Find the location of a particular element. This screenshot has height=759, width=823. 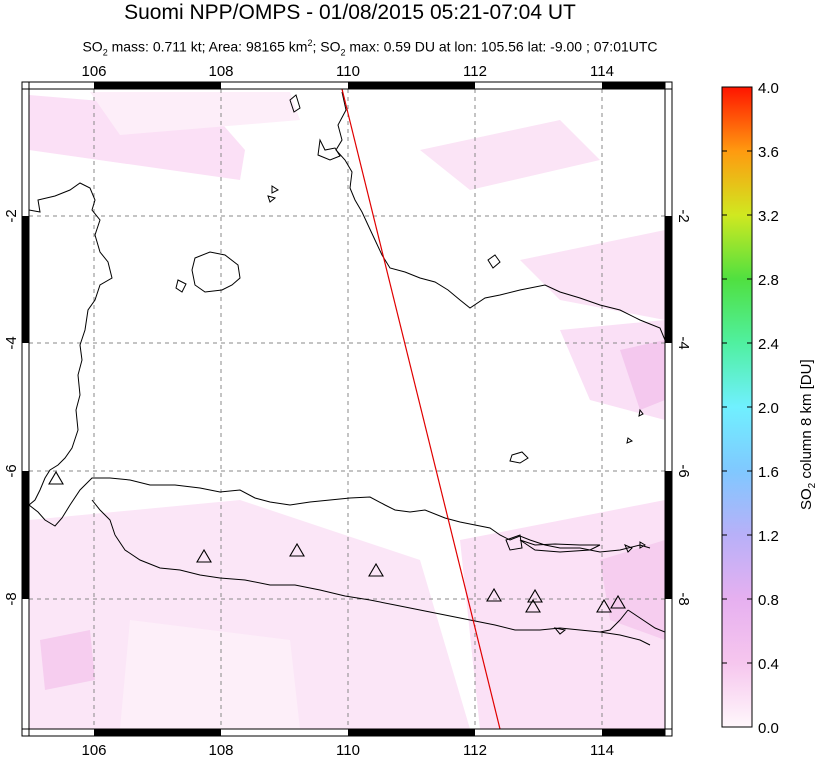

lon-tick-bottom: 114 is located at coordinates (602, 750).